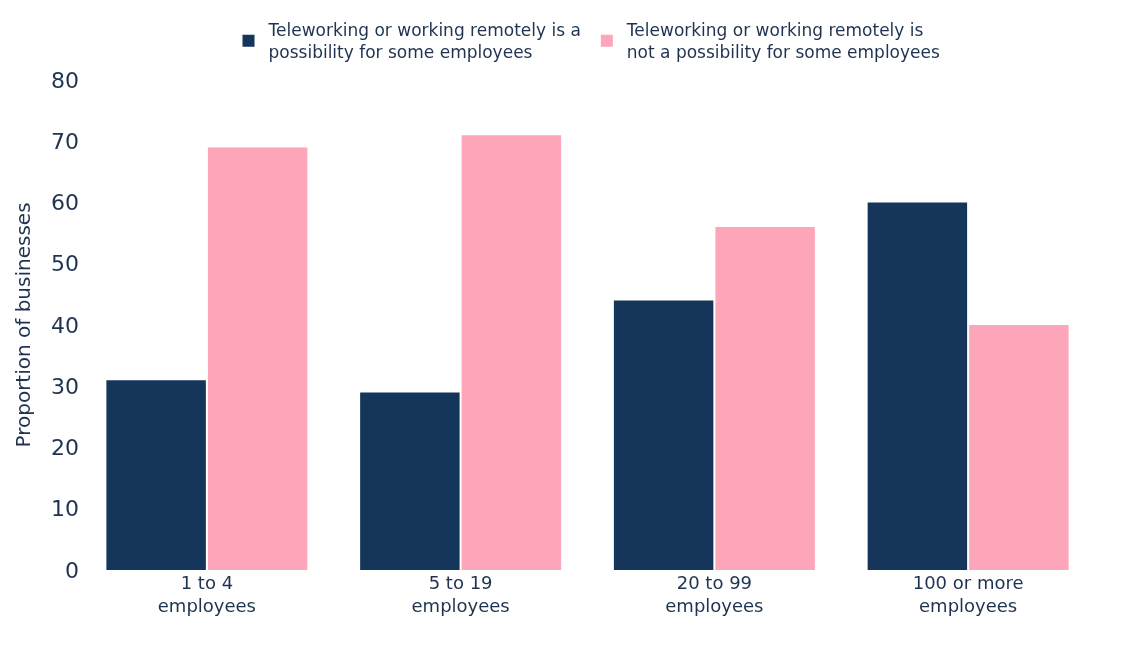 The height and width of the screenshot is (664, 1129). Describe the element at coordinates (65, 325) in the screenshot. I see `y-tick-label: 40` at that location.